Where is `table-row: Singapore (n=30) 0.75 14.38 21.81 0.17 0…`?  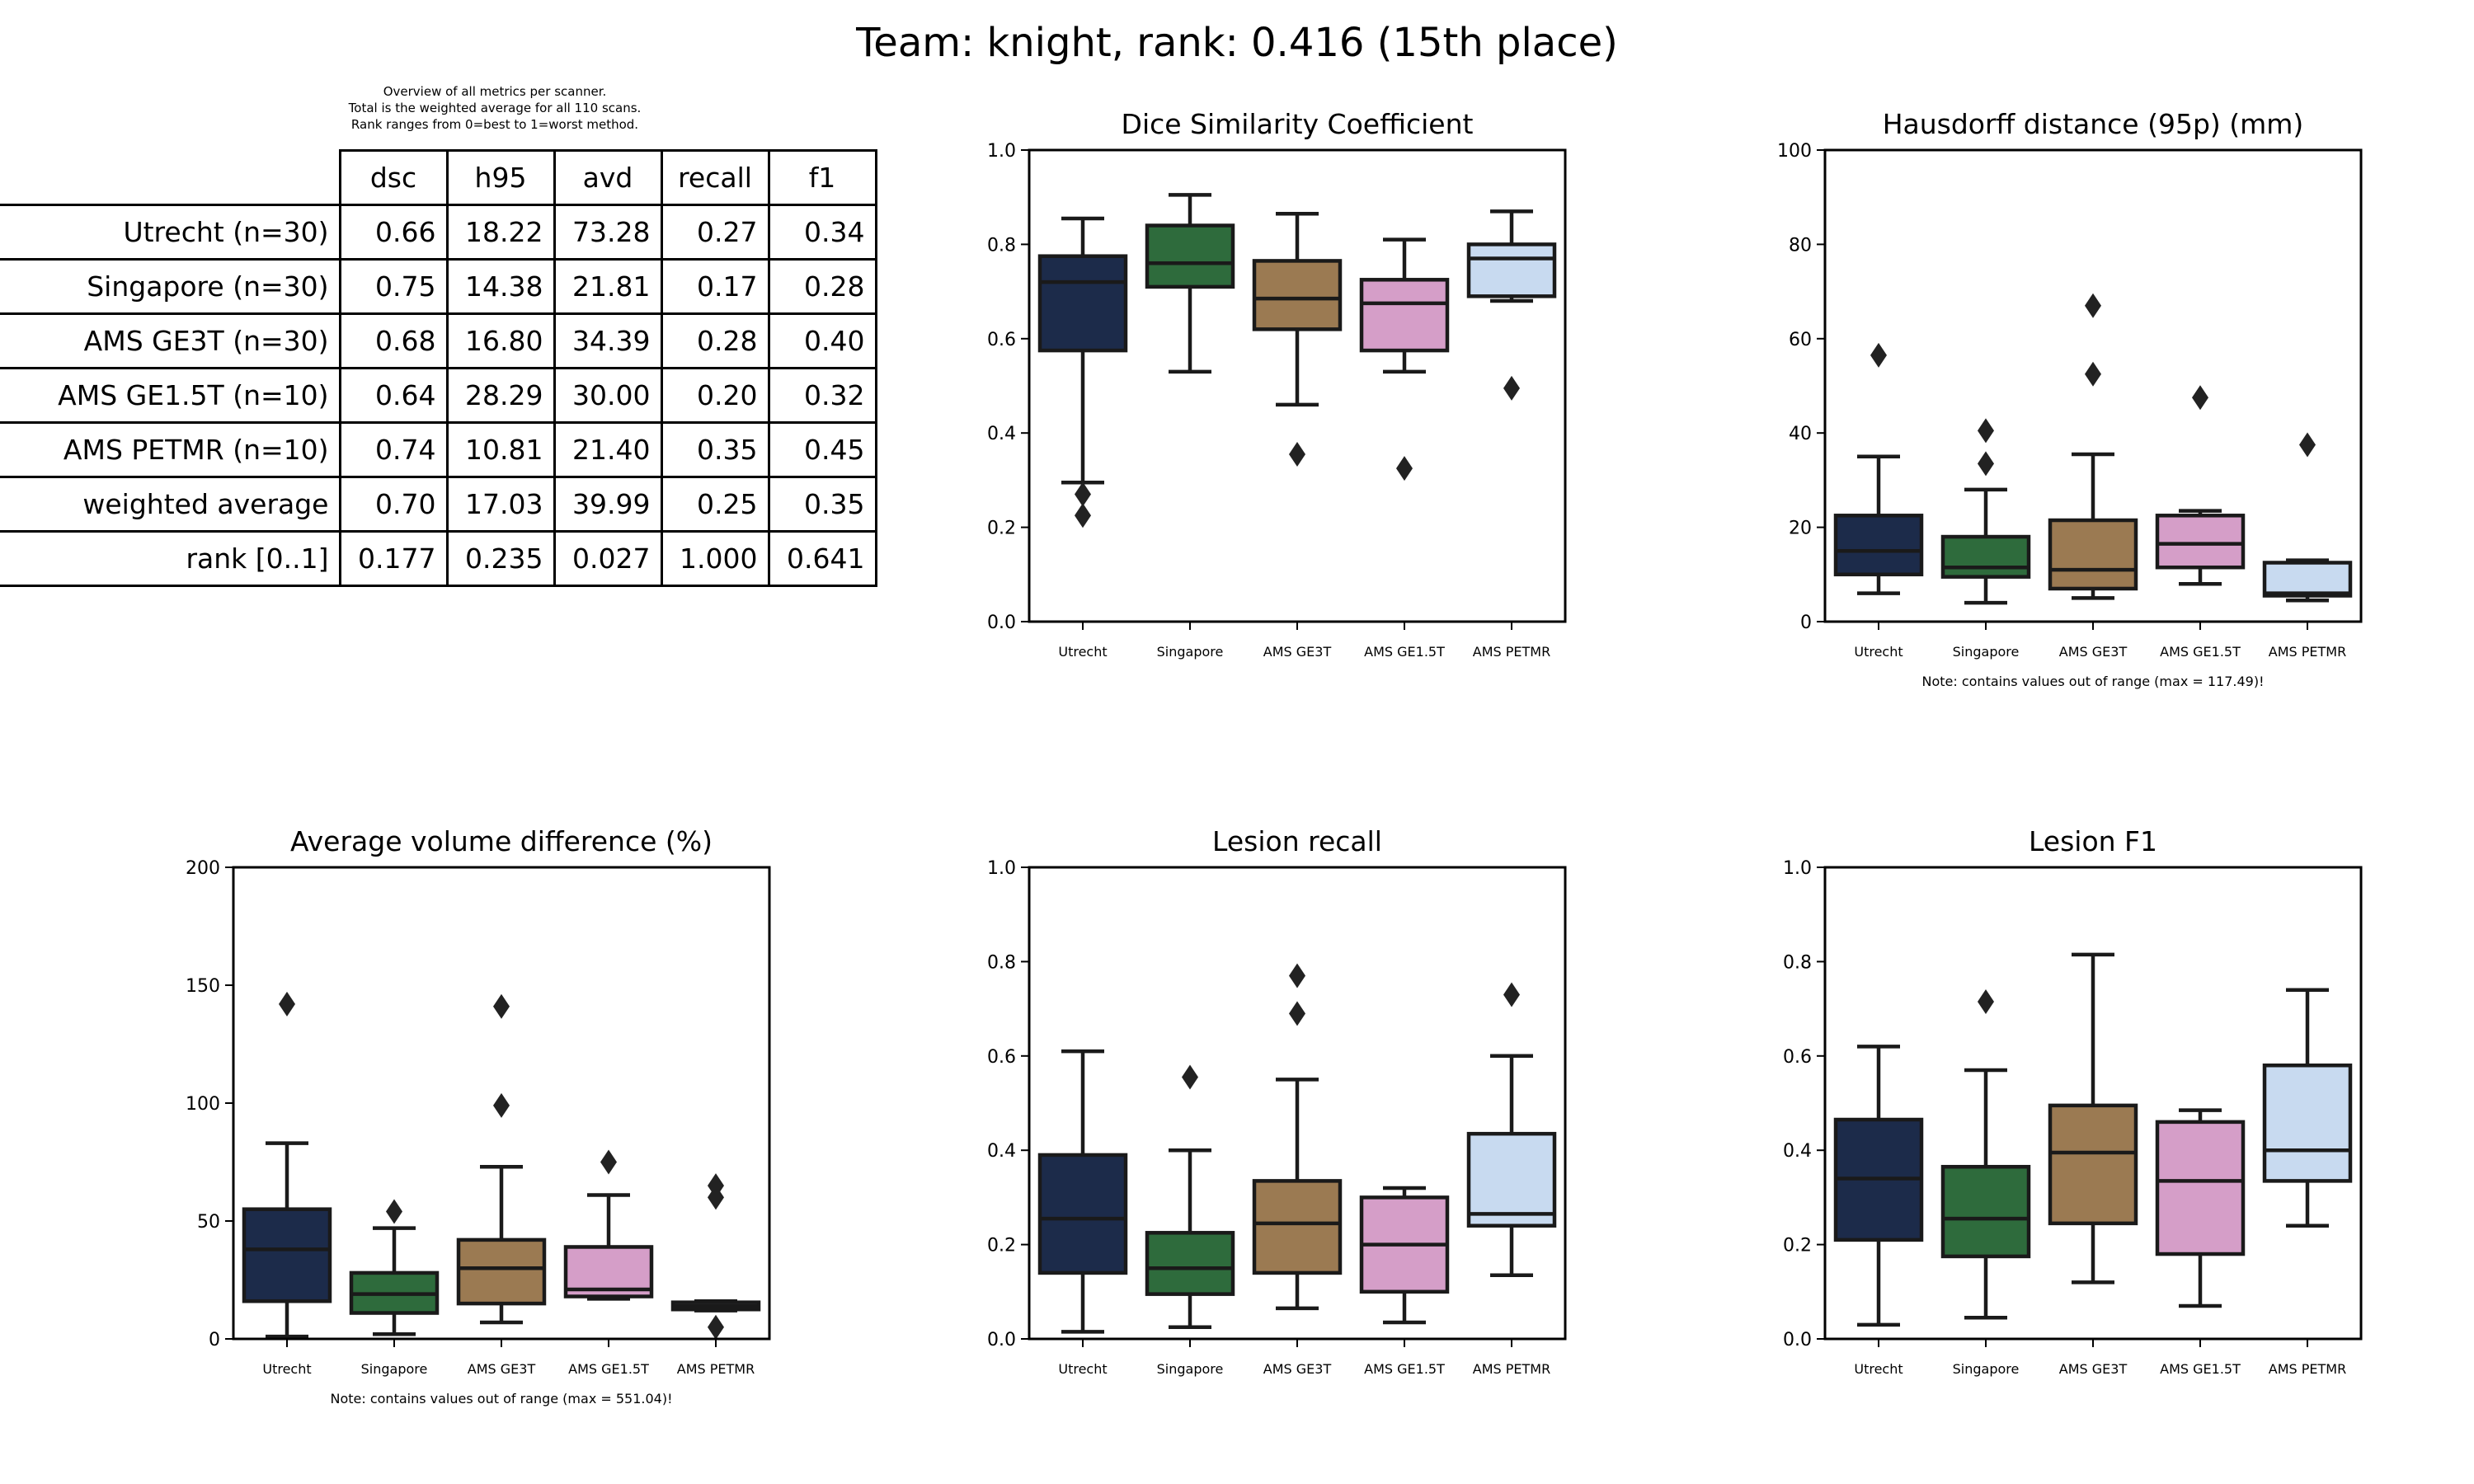
table-row: Singapore (n=30) 0.75 14.38 21.81 0.17 0… is located at coordinates (438, 286).